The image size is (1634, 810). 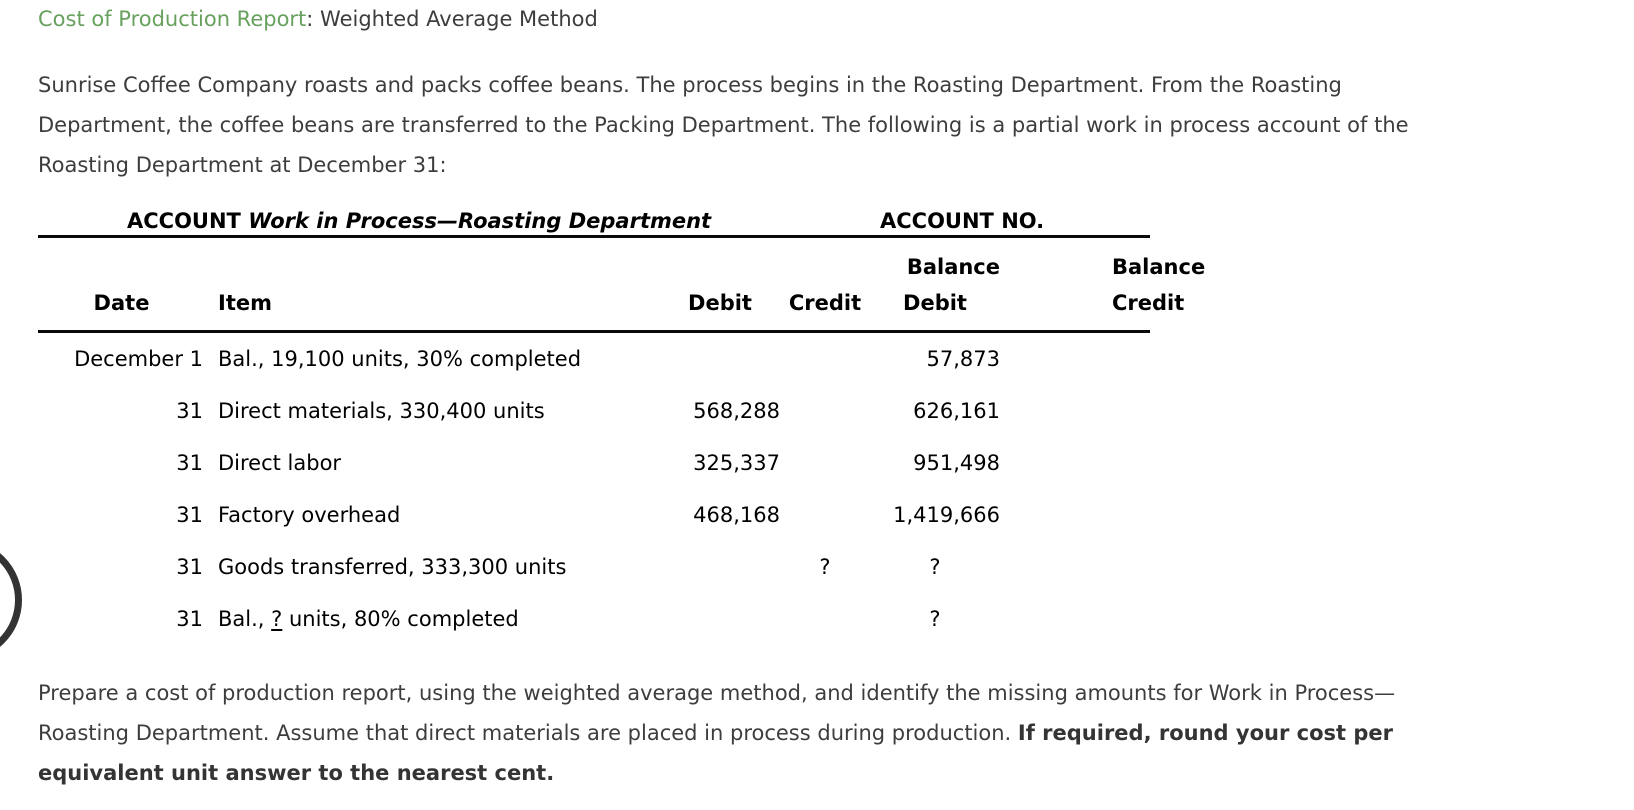 I want to click on item-cell: Bal., ? units, 80% completed, so click(x=432, y=619).